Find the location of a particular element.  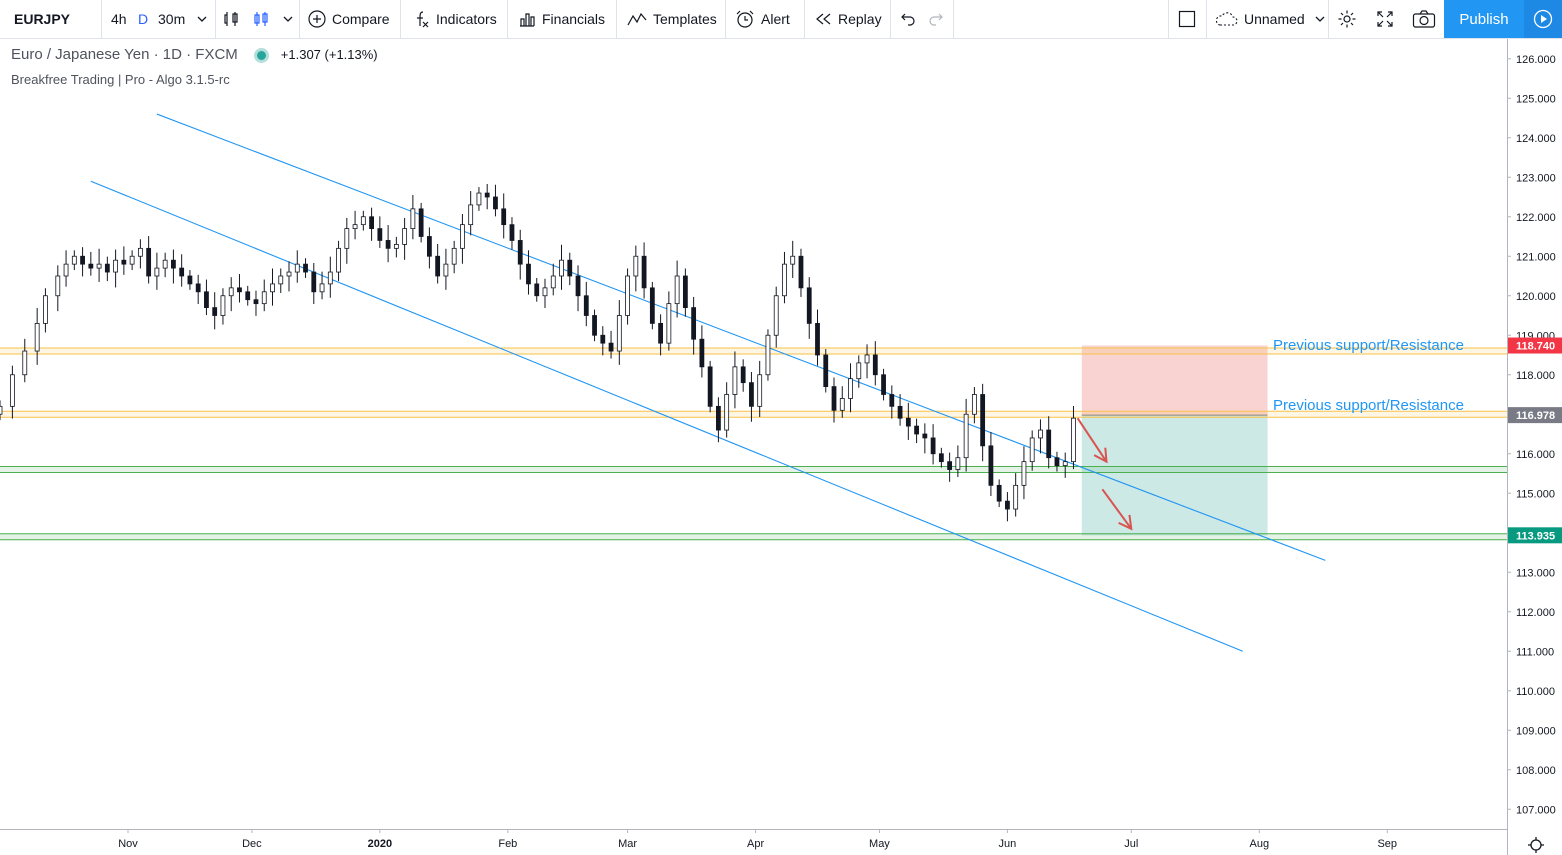

templates-button: Templates is located at coordinates (672, 19).